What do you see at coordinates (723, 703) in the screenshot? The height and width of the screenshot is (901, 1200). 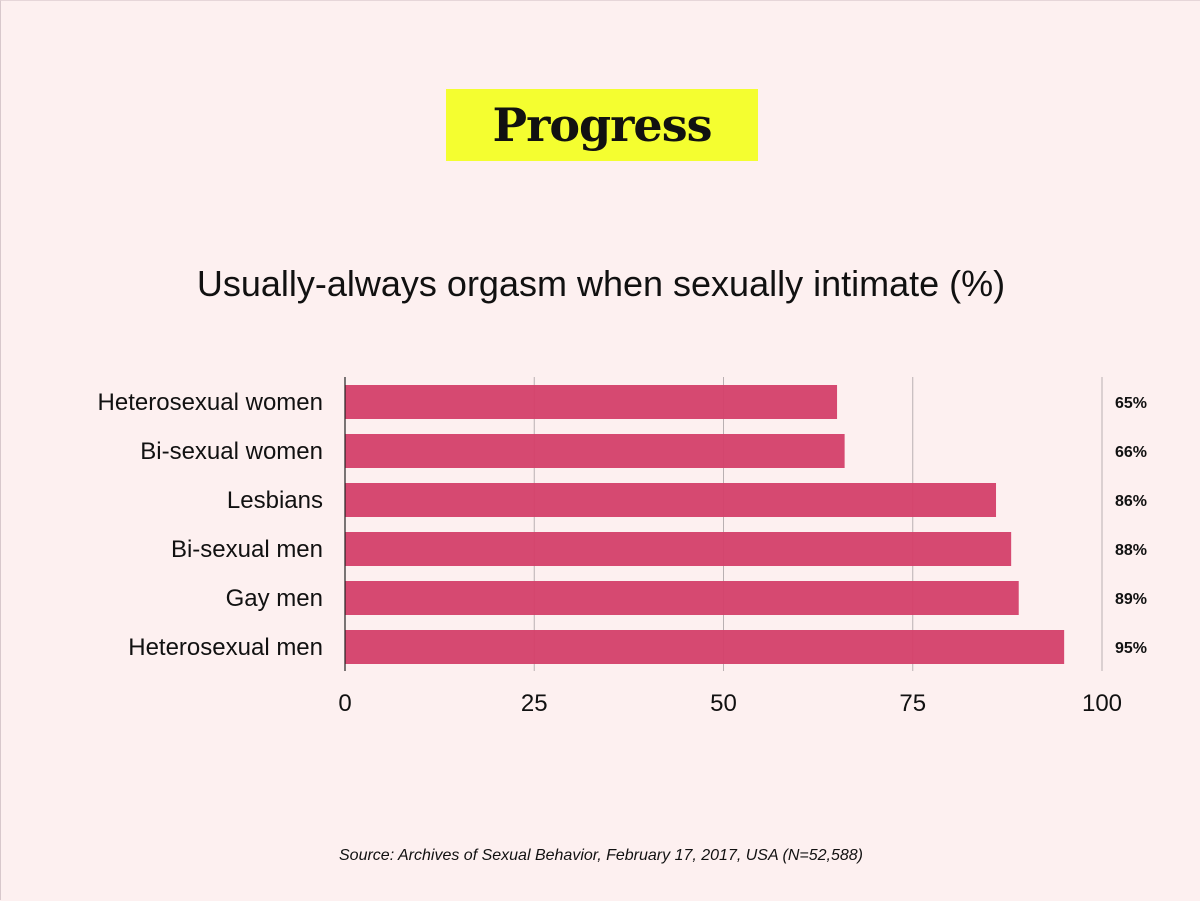 I see `x-tick-label-50: 50` at bounding box center [723, 703].